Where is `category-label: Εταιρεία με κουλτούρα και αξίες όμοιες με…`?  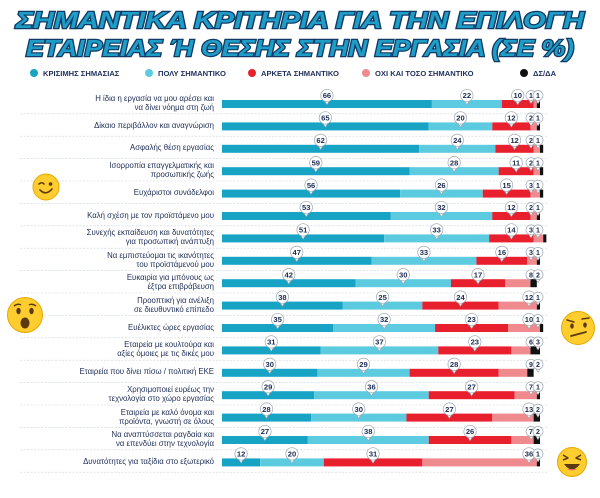 category-label: Εταιρεία με κουλτούρα και αξίες όμοιες με… is located at coordinates (165, 349).